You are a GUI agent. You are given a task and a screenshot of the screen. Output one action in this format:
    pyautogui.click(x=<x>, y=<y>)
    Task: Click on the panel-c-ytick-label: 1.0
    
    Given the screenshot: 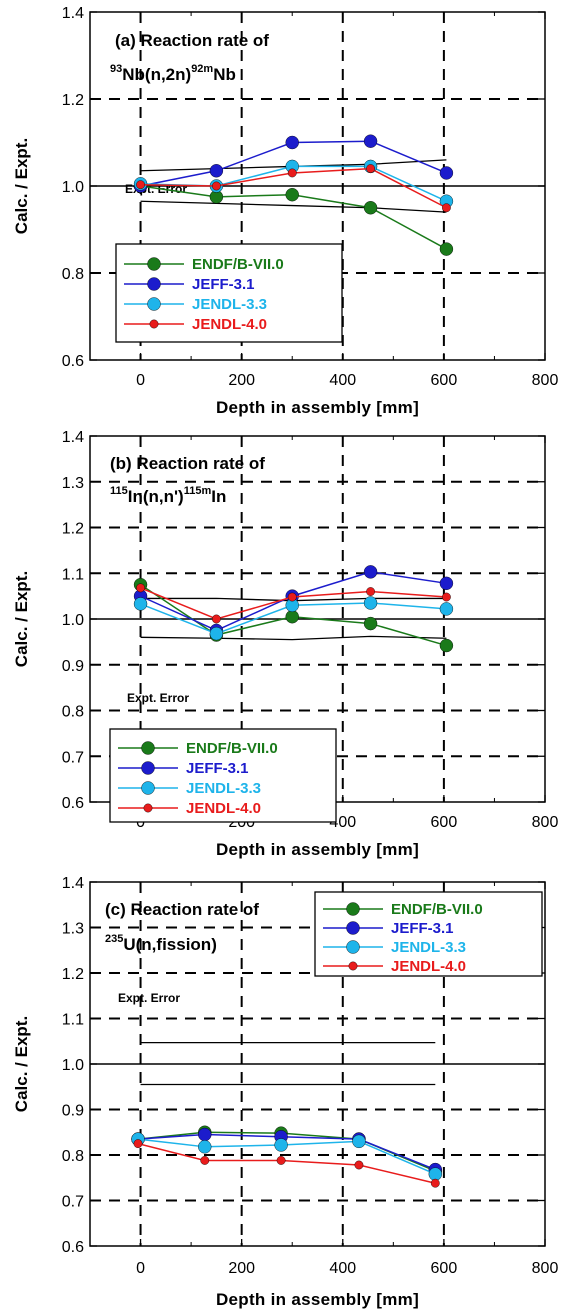 What is the action you would take?
    pyautogui.click(x=73, y=1065)
    